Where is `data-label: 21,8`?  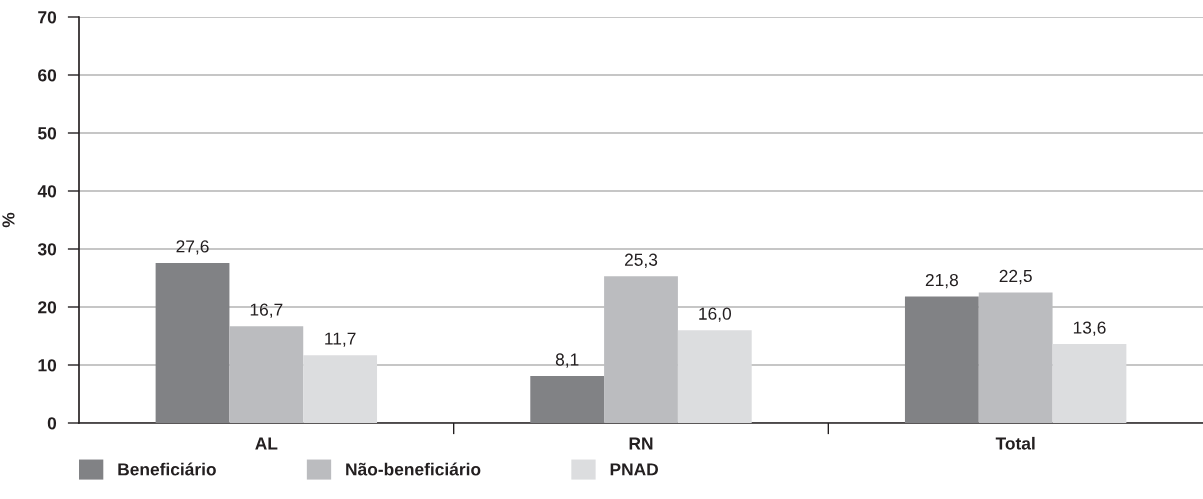
data-label: 21,8 is located at coordinates (941, 281).